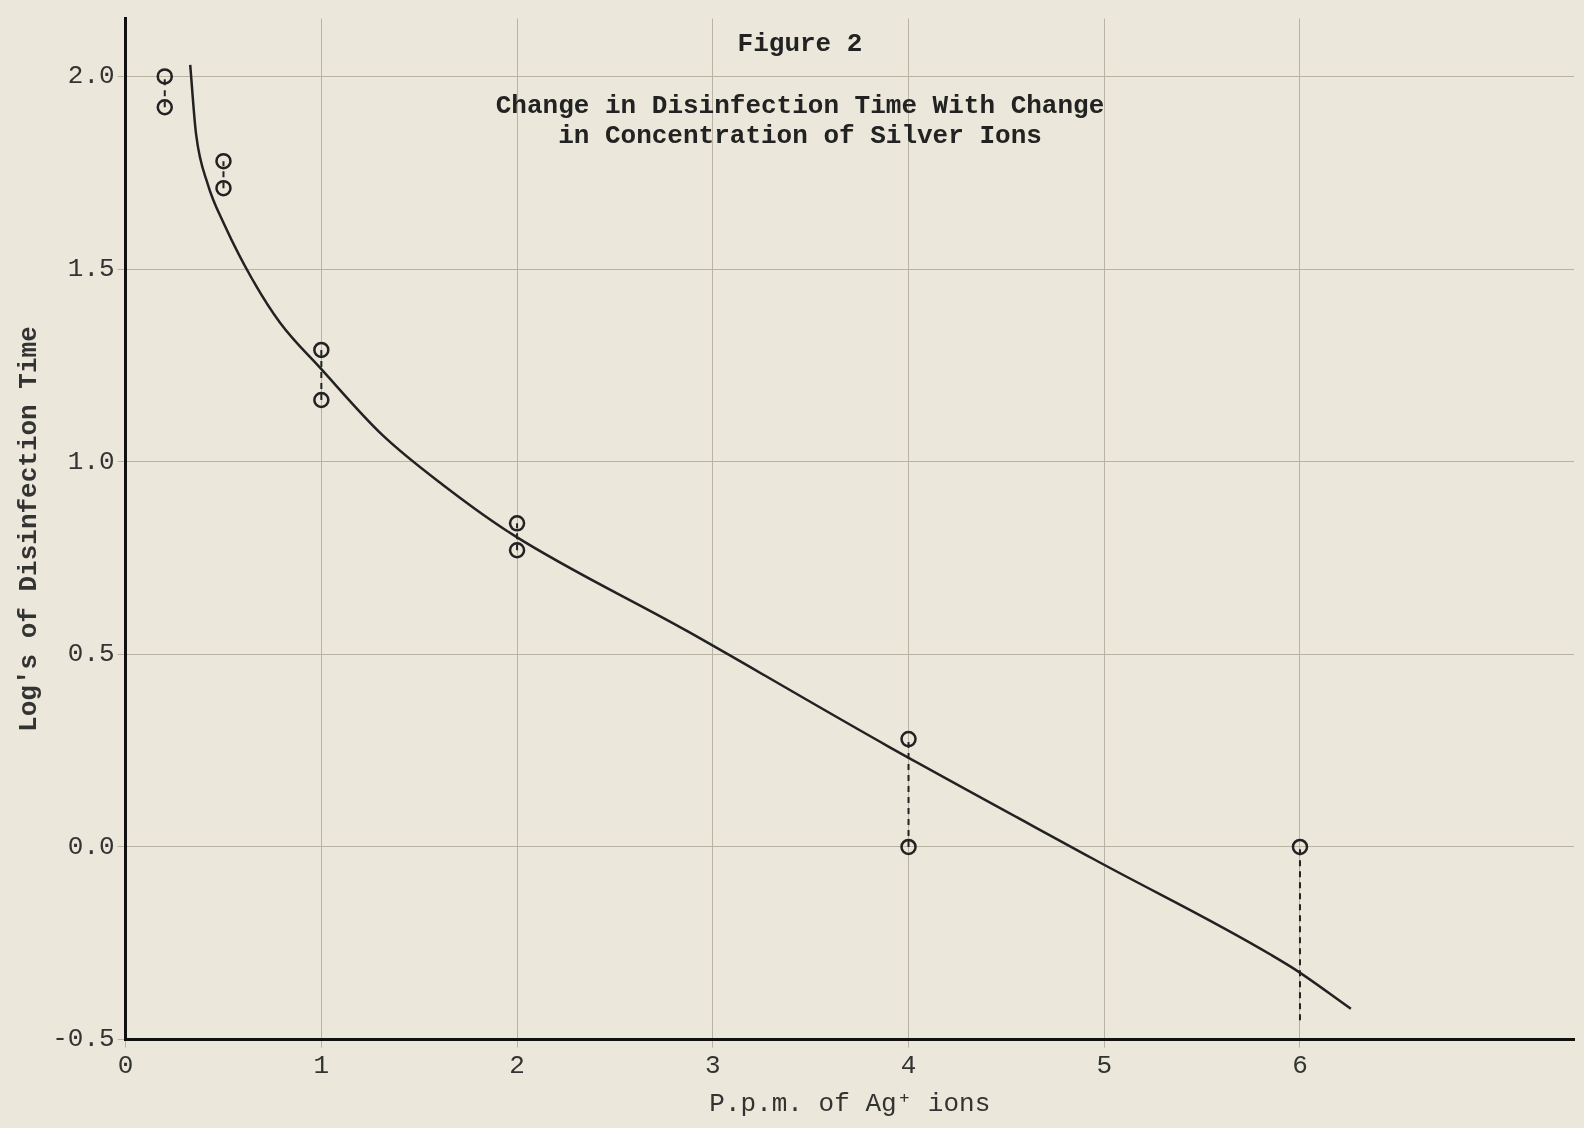 Image resolution: width=1584 pixels, height=1128 pixels. Describe the element at coordinates (800, 121) in the screenshot. I see `text: Change in Disinfection Time With Change in Concentration of Silver Ions` at that location.